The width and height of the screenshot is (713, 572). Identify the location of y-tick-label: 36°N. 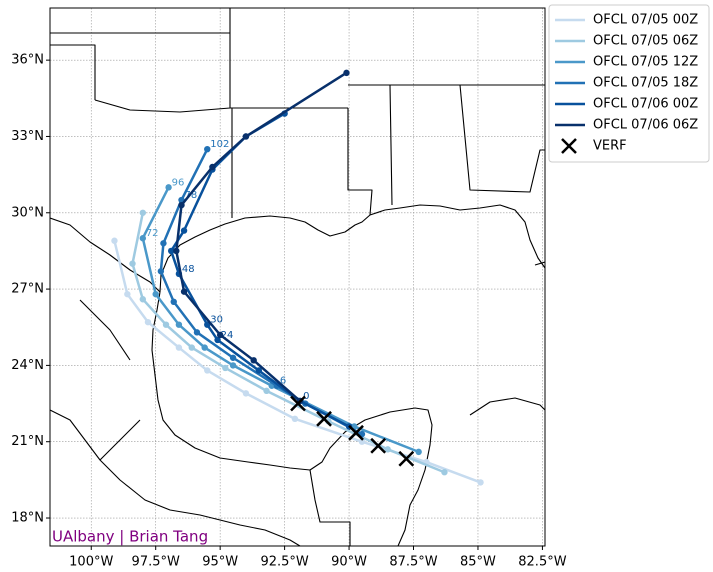
(27, 60).